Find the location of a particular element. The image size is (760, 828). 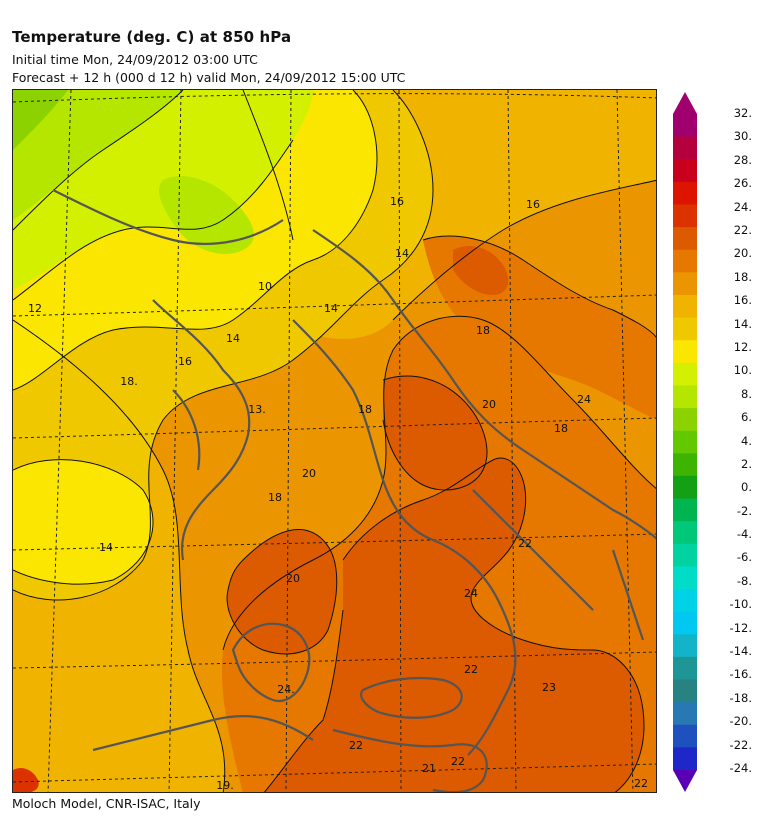

colorbar-label: -14. is located at coordinates (740, 651).